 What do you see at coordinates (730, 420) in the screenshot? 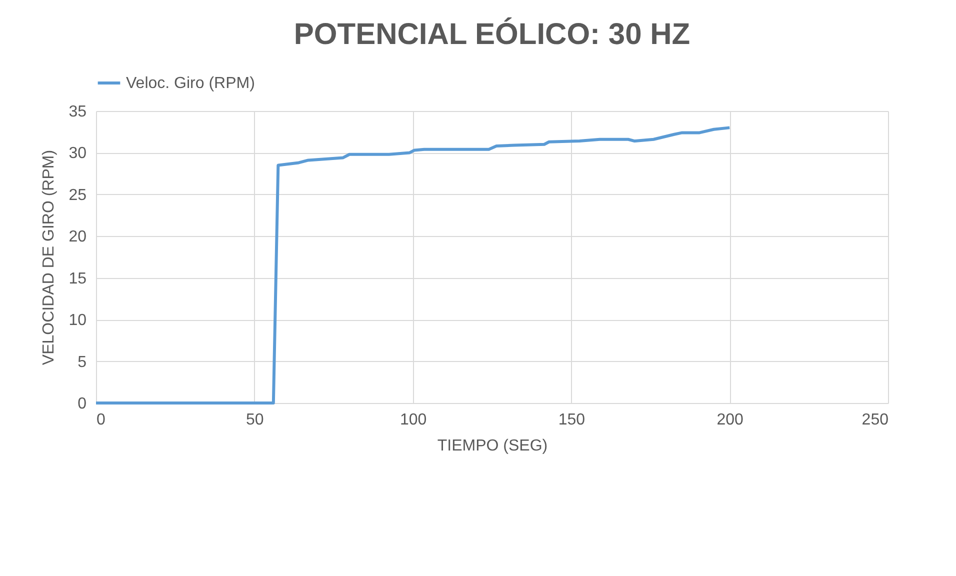
I see `x-tick-label: 200` at bounding box center [730, 420].